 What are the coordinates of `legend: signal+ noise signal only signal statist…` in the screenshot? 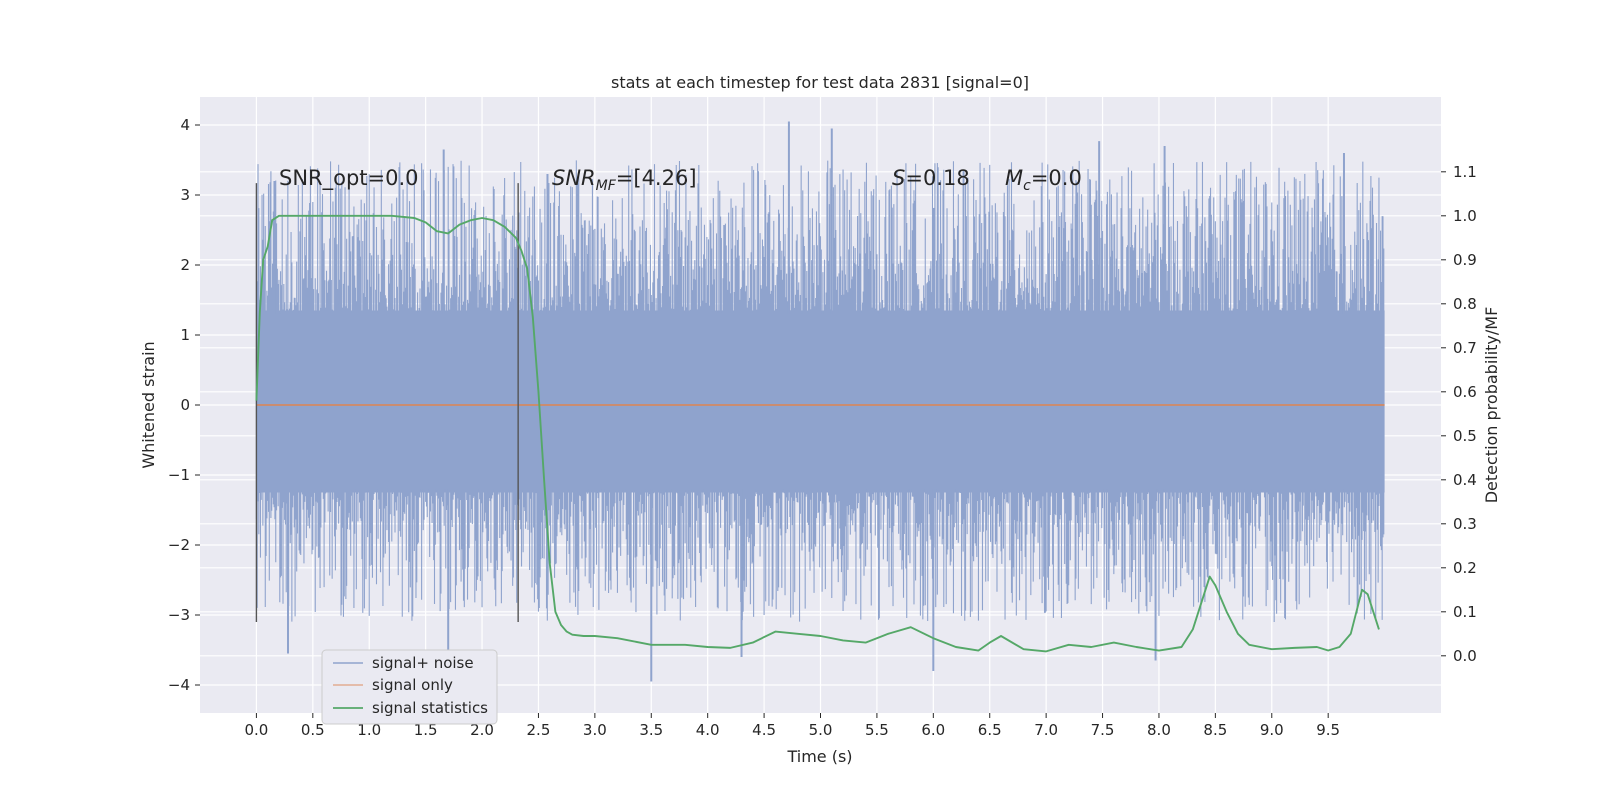 It's located at (409, 687).